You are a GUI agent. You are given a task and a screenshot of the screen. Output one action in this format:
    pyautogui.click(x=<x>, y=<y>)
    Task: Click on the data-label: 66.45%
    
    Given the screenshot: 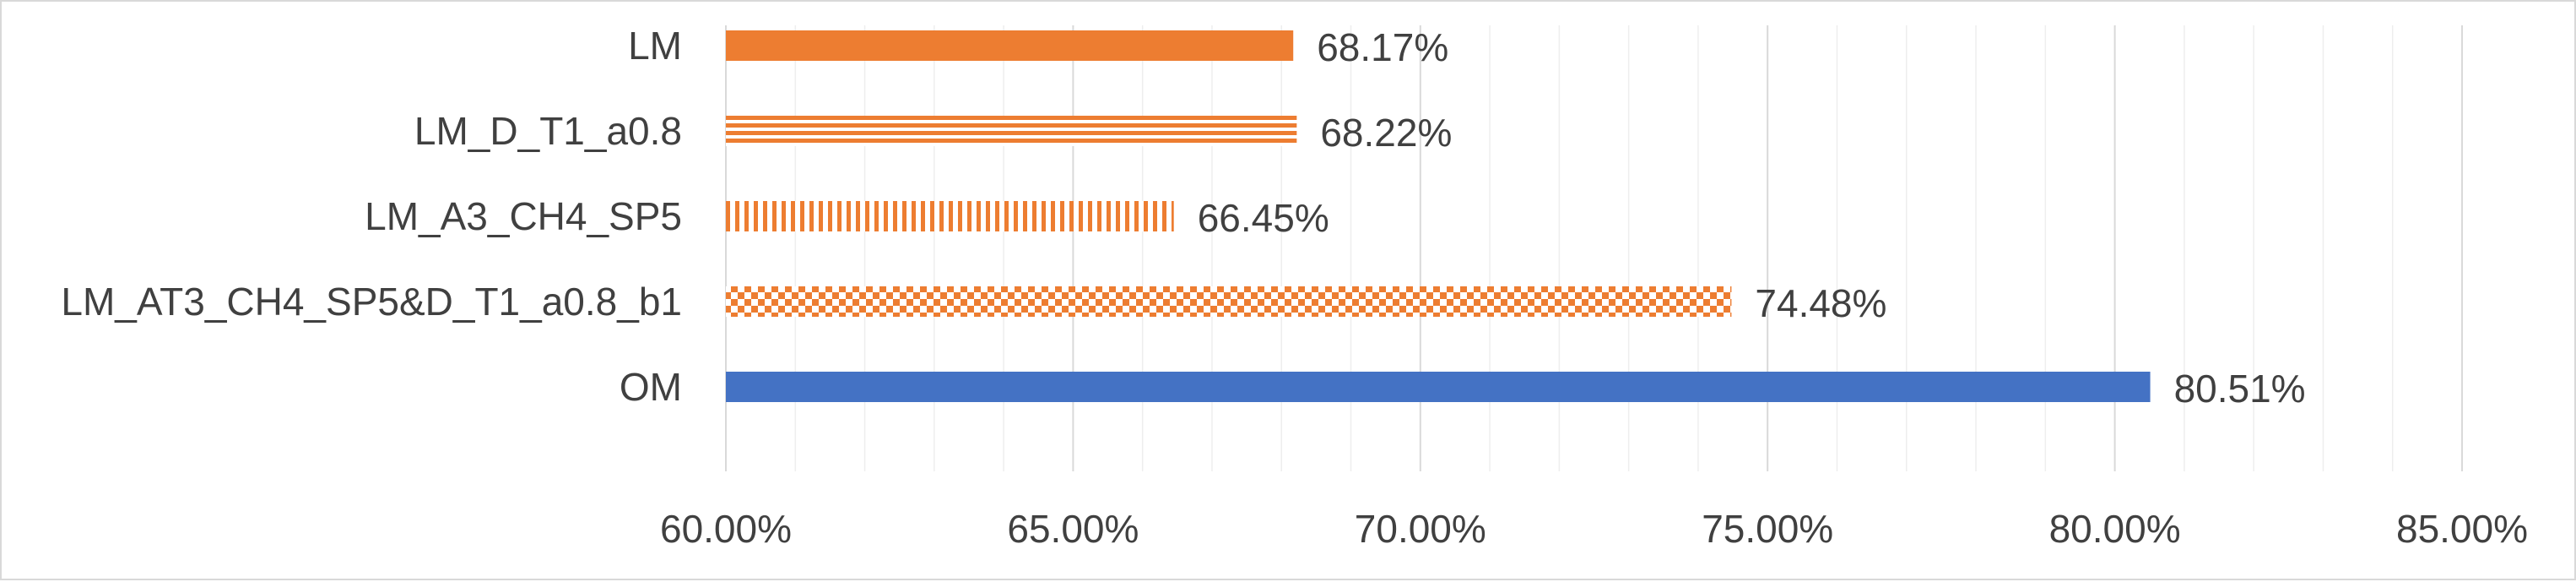 What is the action you would take?
    pyautogui.click(x=1263, y=218)
    